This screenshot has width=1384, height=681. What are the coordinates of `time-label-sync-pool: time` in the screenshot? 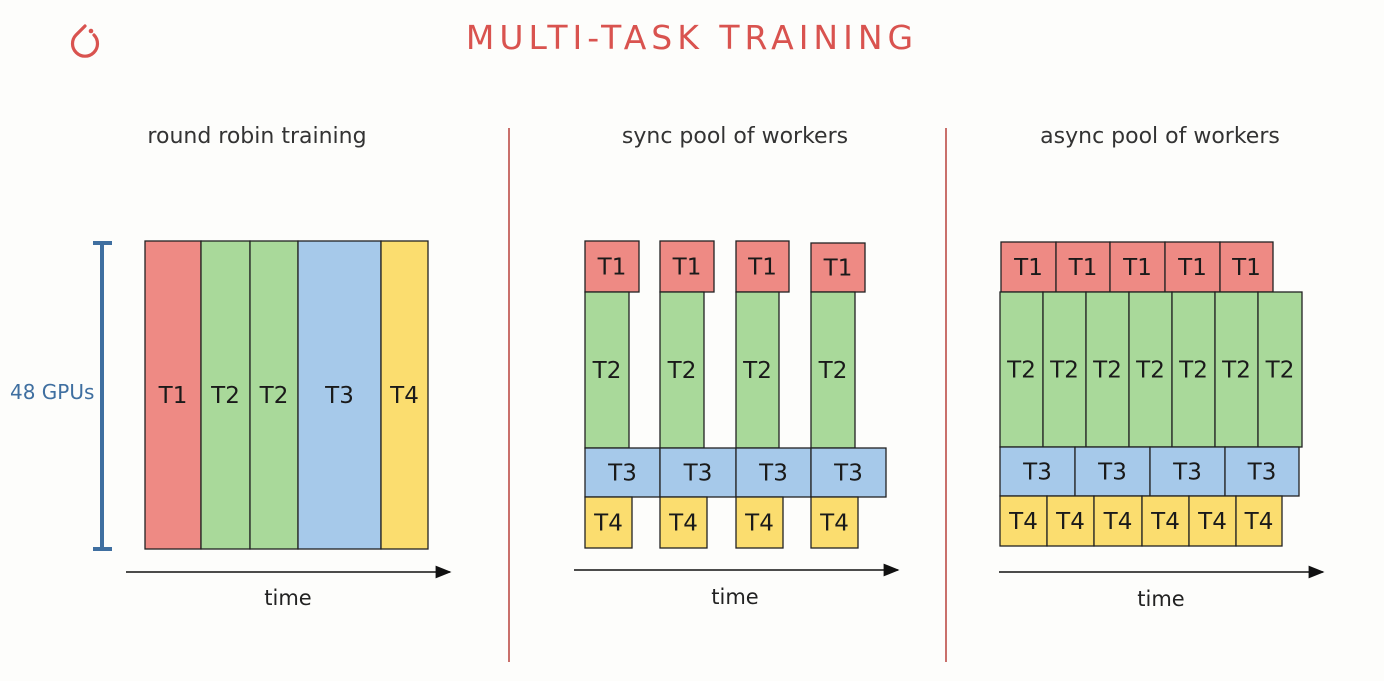 It's located at (735, 597).